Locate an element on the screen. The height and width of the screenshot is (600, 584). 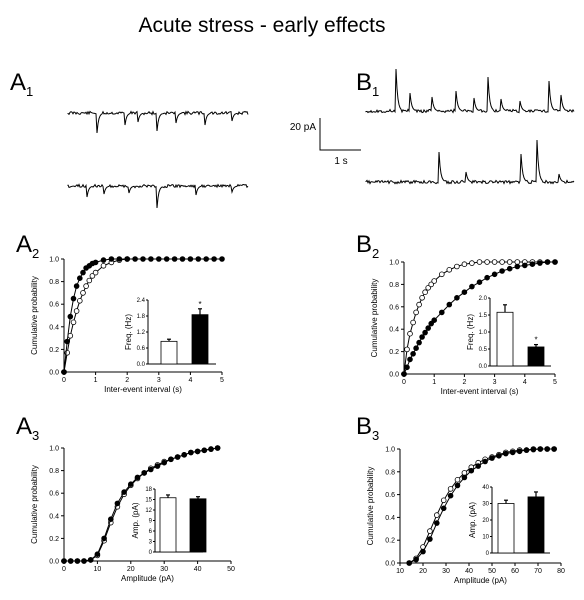
x-tick-label: 4 is located at coordinates (525, 382).